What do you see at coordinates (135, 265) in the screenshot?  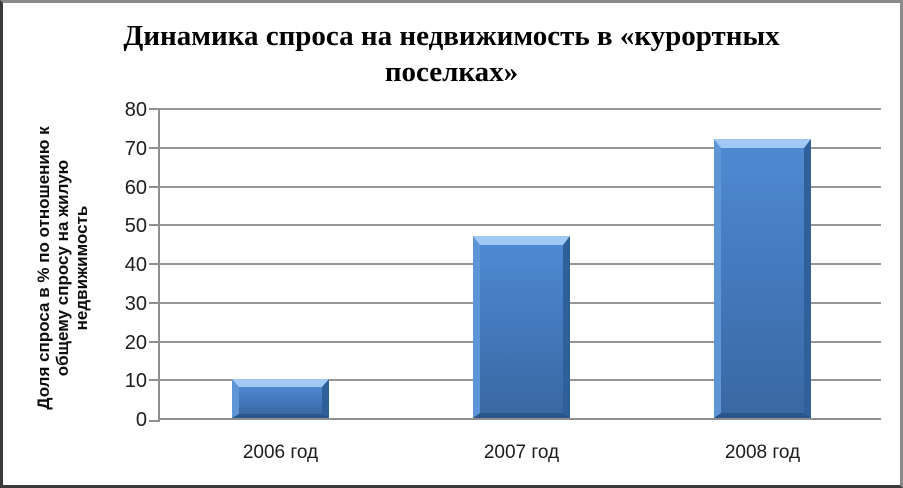 I see `y-tick-label-40: 40` at bounding box center [135, 265].